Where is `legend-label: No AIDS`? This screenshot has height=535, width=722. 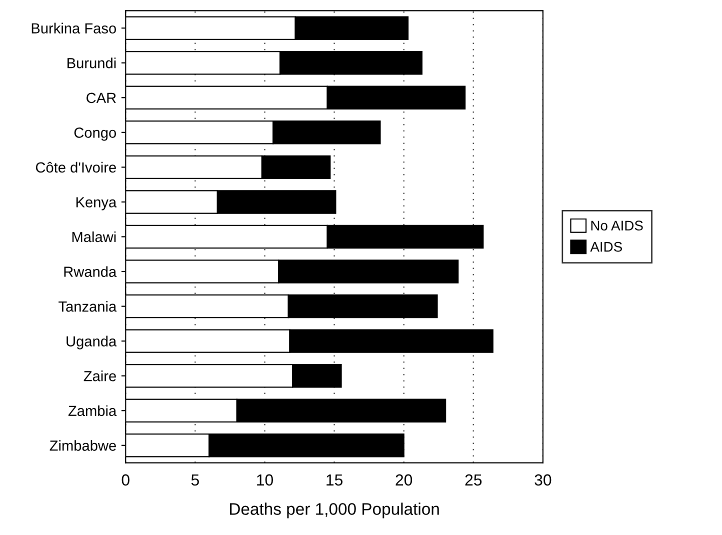 legend-label: No AIDS is located at coordinates (617, 225).